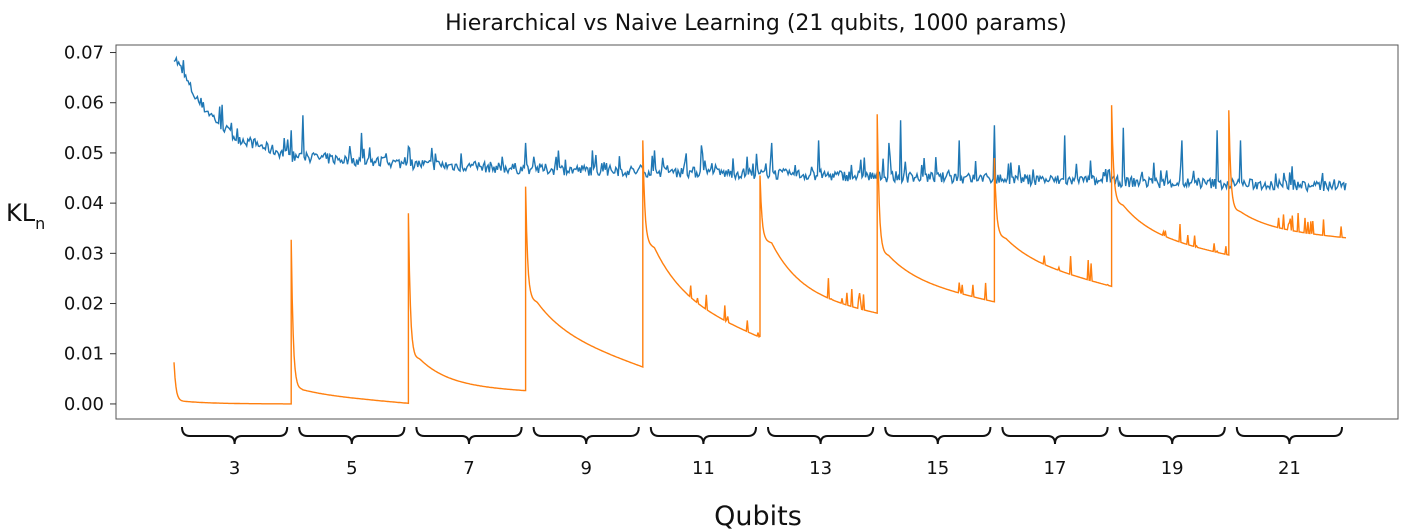 The image size is (1420, 530). I want to click on x-group-label: 13, so click(820, 468).